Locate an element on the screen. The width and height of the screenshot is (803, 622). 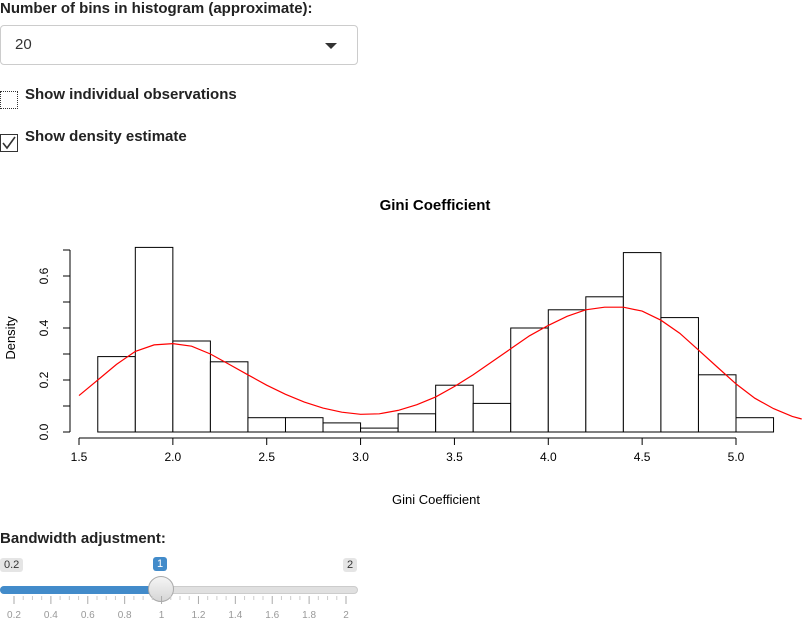
slider-tick-label: 0.2 is located at coordinates (14, 615).